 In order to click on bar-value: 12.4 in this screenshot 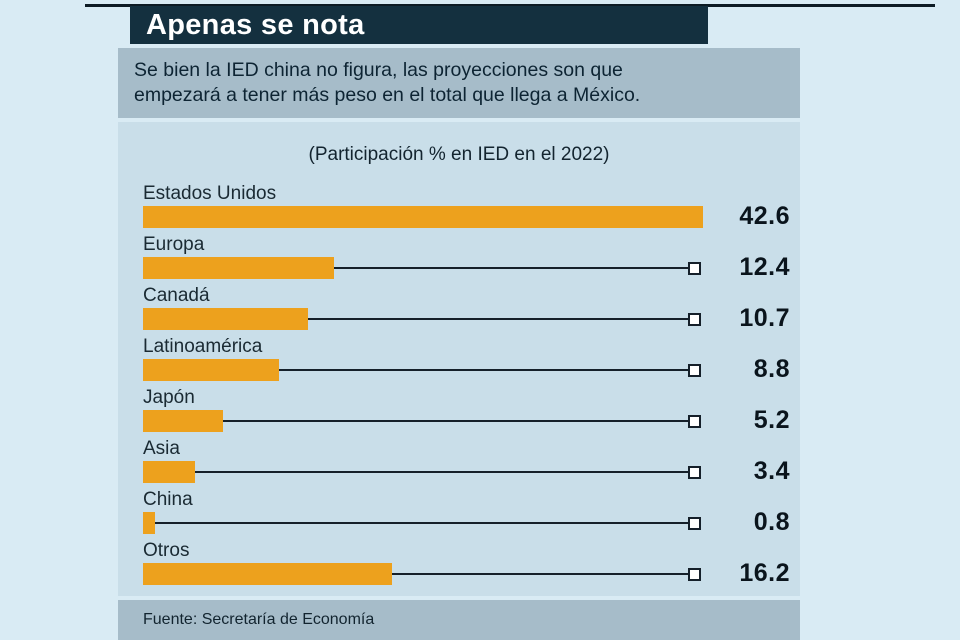, I will do `click(764, 267)`.